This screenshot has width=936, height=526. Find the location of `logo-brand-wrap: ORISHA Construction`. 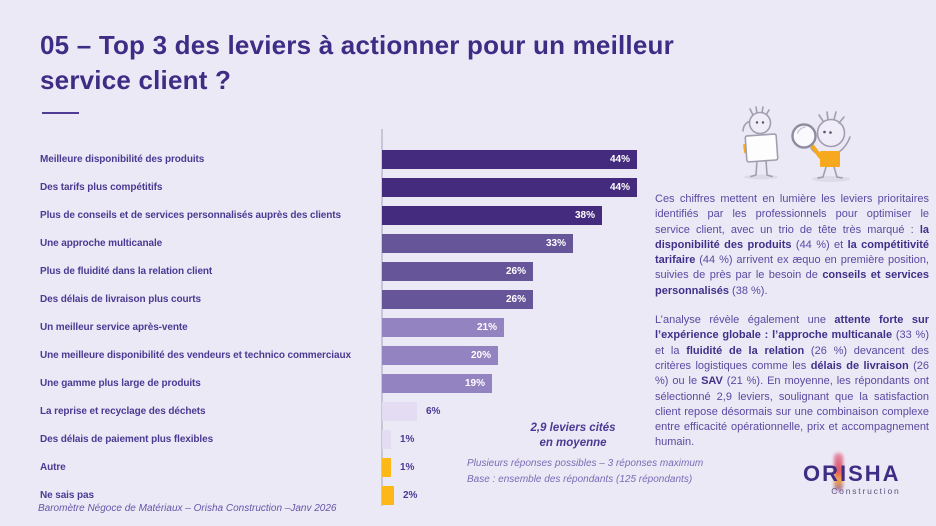

logo-brand-wrap: ORISHA Construction is located at coordinates (852, 474).